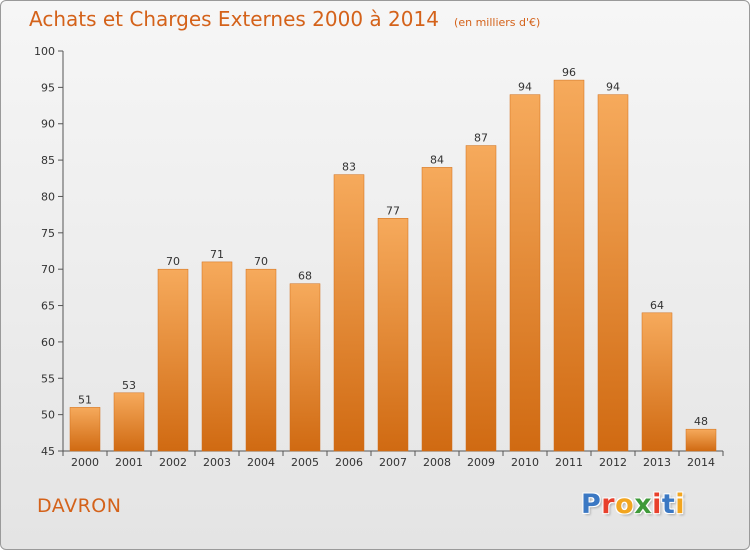 The width and height of the screenshot is (750, 550). What do you see at coordinates (173, 261) in the screenshot?
I see `data-label-2002: 70` at bounding box center [173, 261].